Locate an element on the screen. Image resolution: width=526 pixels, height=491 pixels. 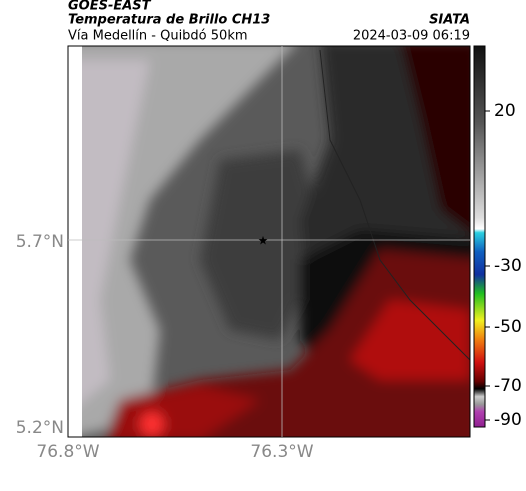
lat-label: 5.7°N is located at coordinates (40, 242).